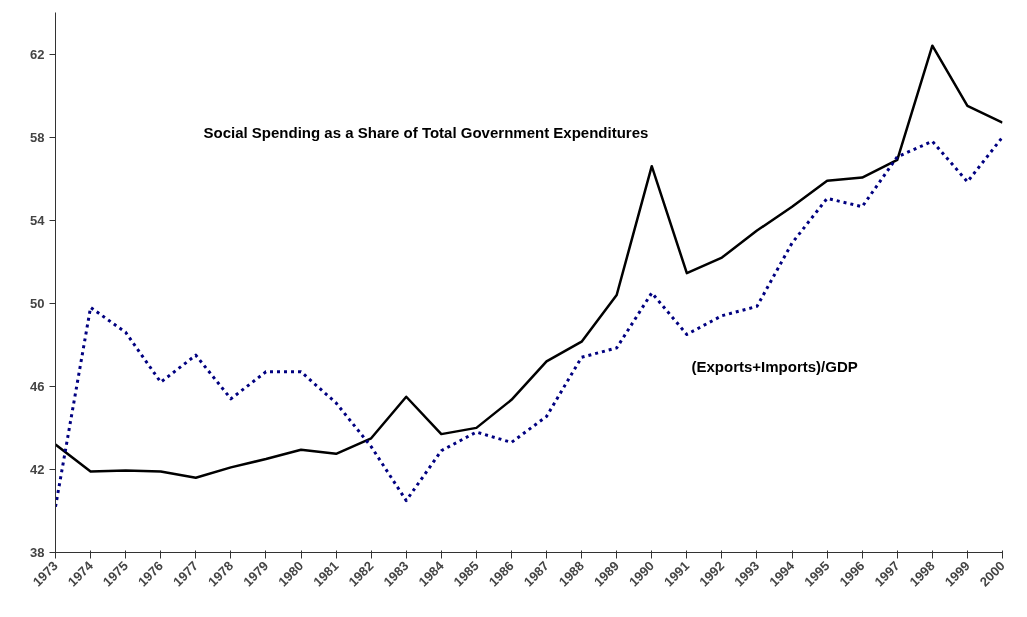 Image resolution: width=1027 pixels, height=617 pixels. I want to click on y-tick-label: 50, so click(37, 303).